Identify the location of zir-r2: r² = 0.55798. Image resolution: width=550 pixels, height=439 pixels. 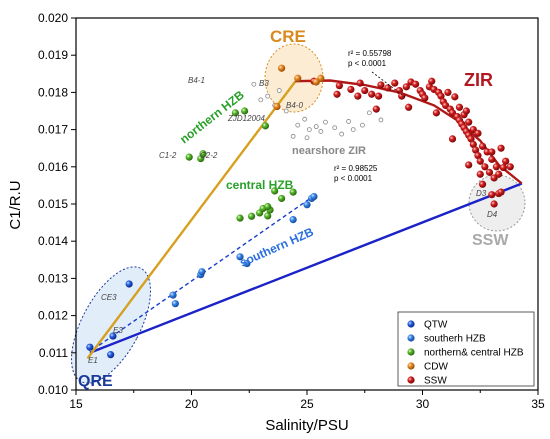
(370, 53).